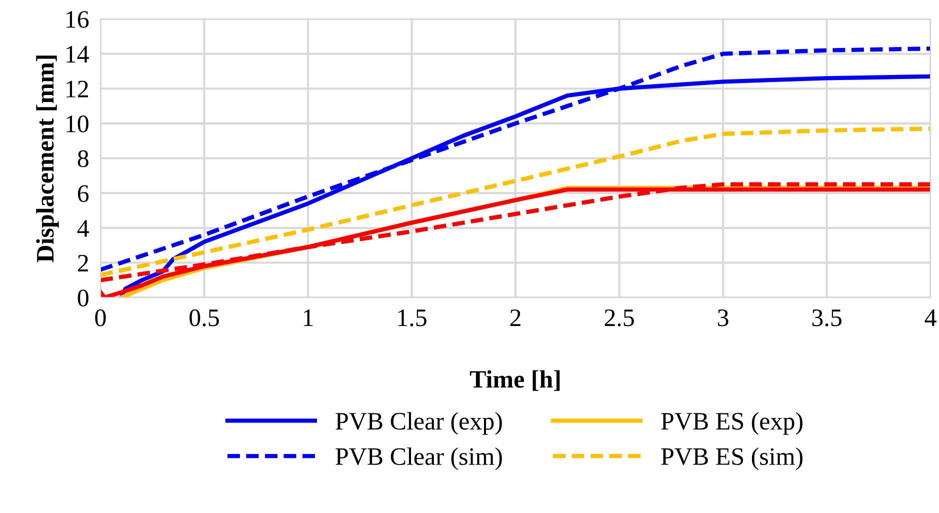 This screenshot has height=513, width=939. What do you see at coordinates (83, 228) in the screenshot?
I see `y-tick-label: 4` at bounding box center [83, 228].